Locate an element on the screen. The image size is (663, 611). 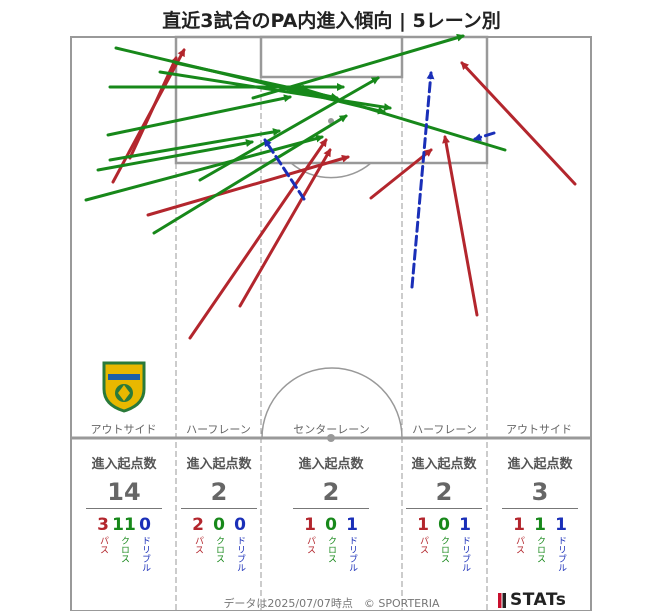
start-count-total: 3 is located at coordinates (540, 493).